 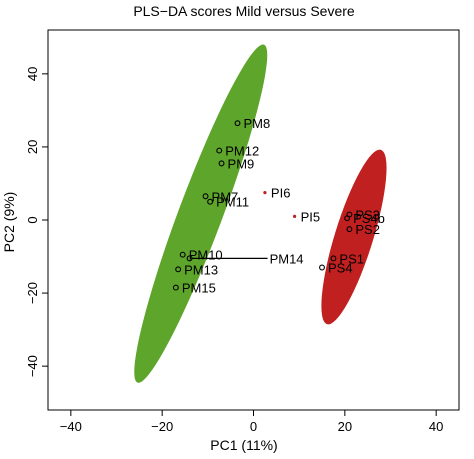 What do you see at coordinates (367, 229) in the screenshot?
I see `label-ps2: PS2` at bounding box center [367, 229].